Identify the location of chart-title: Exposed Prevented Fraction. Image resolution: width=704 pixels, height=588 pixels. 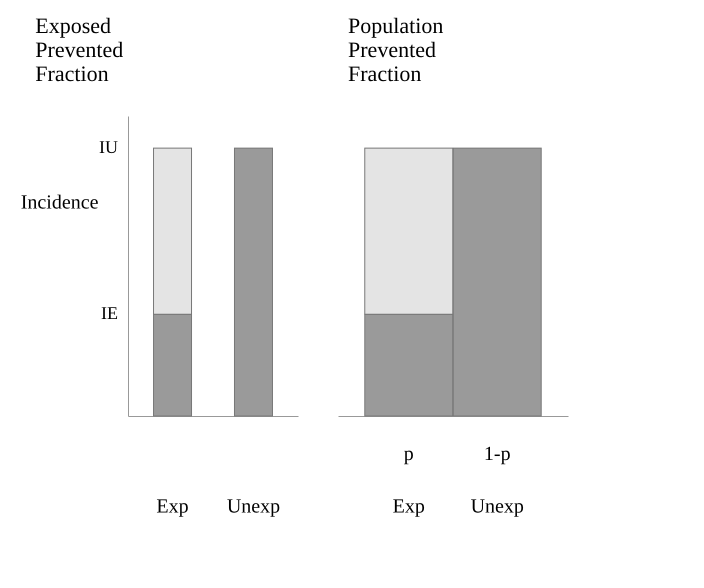
(79, 49).